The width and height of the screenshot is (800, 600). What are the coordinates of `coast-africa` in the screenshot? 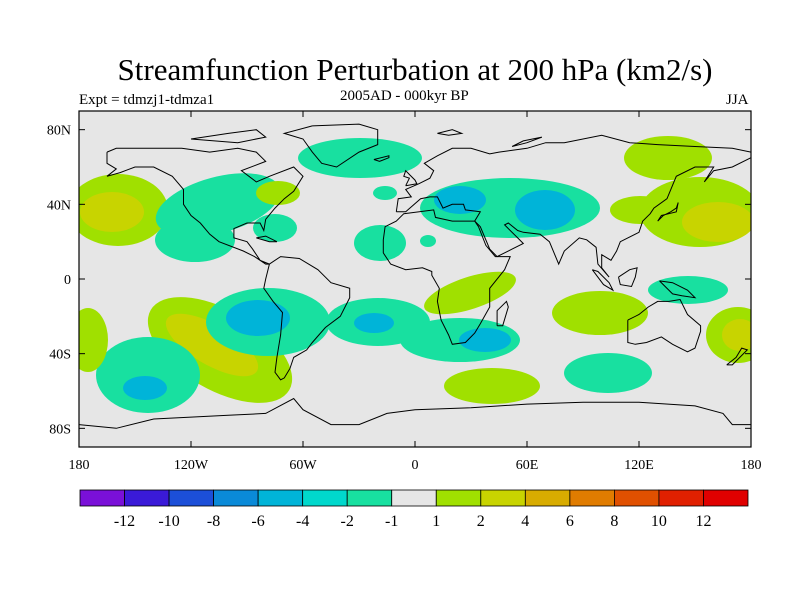 It's located at (446, 277).